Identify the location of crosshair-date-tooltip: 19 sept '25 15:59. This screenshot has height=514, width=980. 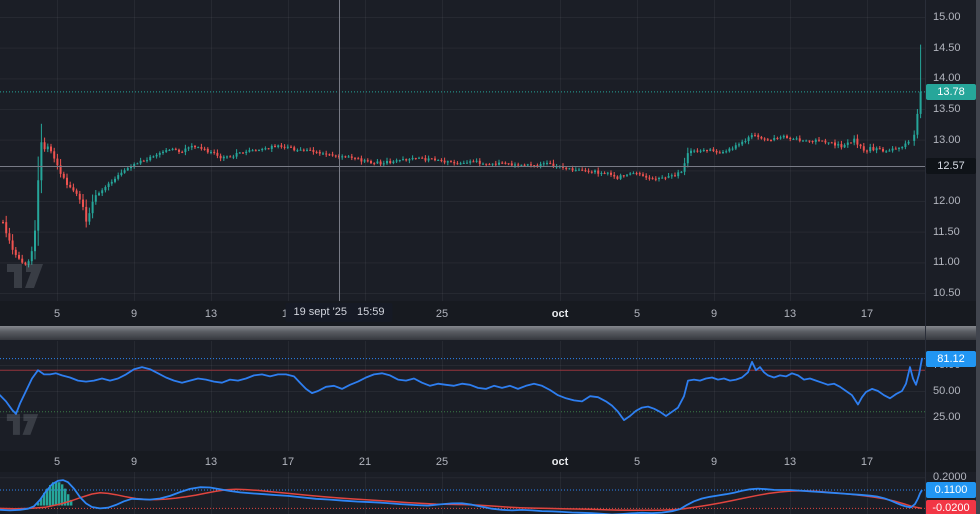
(339, 312).